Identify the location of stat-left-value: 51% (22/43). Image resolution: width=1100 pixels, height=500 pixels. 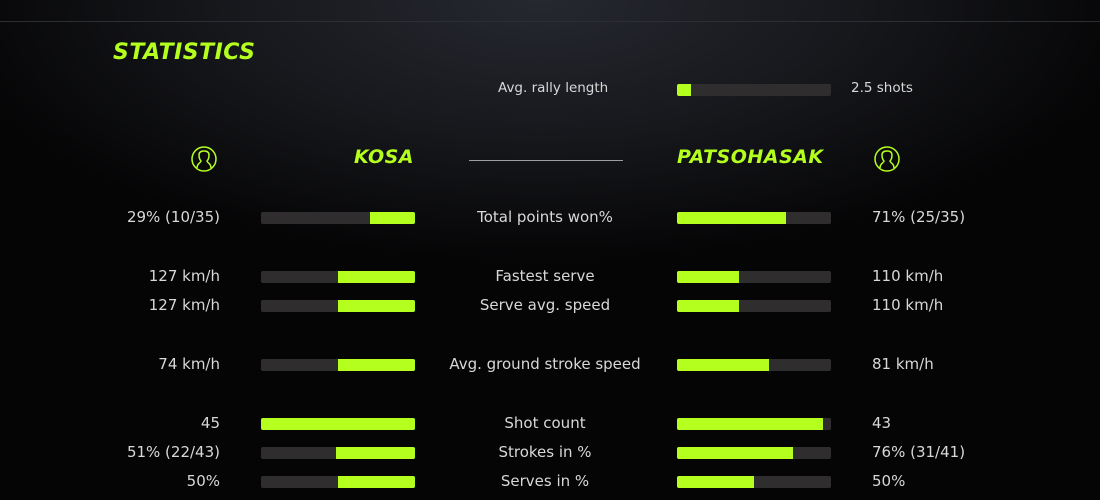
(173, 452).